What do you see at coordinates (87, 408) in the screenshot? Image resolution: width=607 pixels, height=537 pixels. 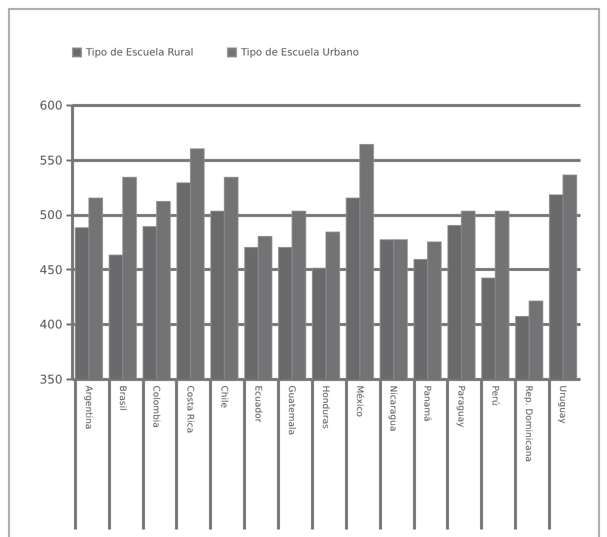 I see `x-tick-label: Argentina` at bounding box center [87, 408].